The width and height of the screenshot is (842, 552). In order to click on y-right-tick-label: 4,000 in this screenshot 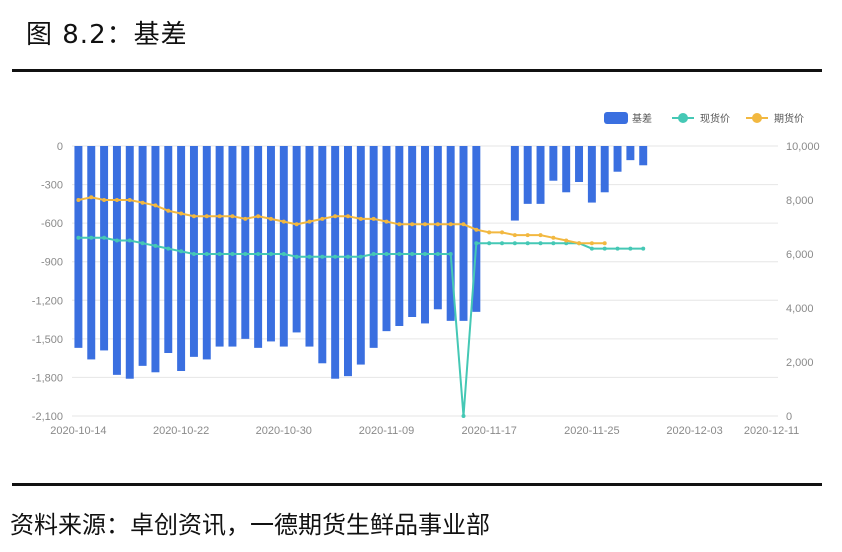, I will do `click(800, 309)`.